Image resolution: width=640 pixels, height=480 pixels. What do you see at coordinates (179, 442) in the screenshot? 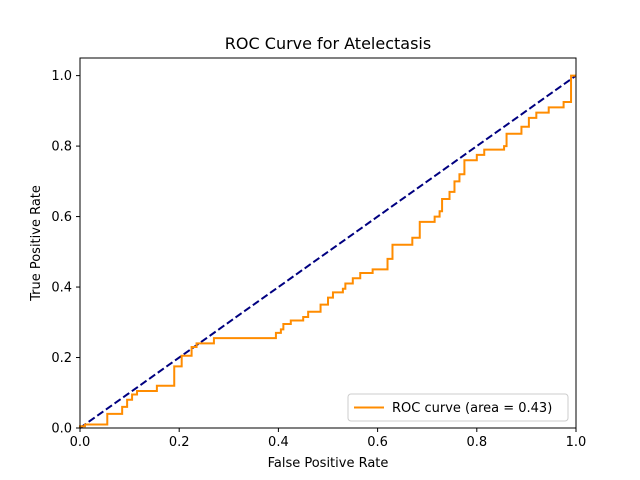
I see `x-tick-label: 0.2` at bounding box center [179, 442].